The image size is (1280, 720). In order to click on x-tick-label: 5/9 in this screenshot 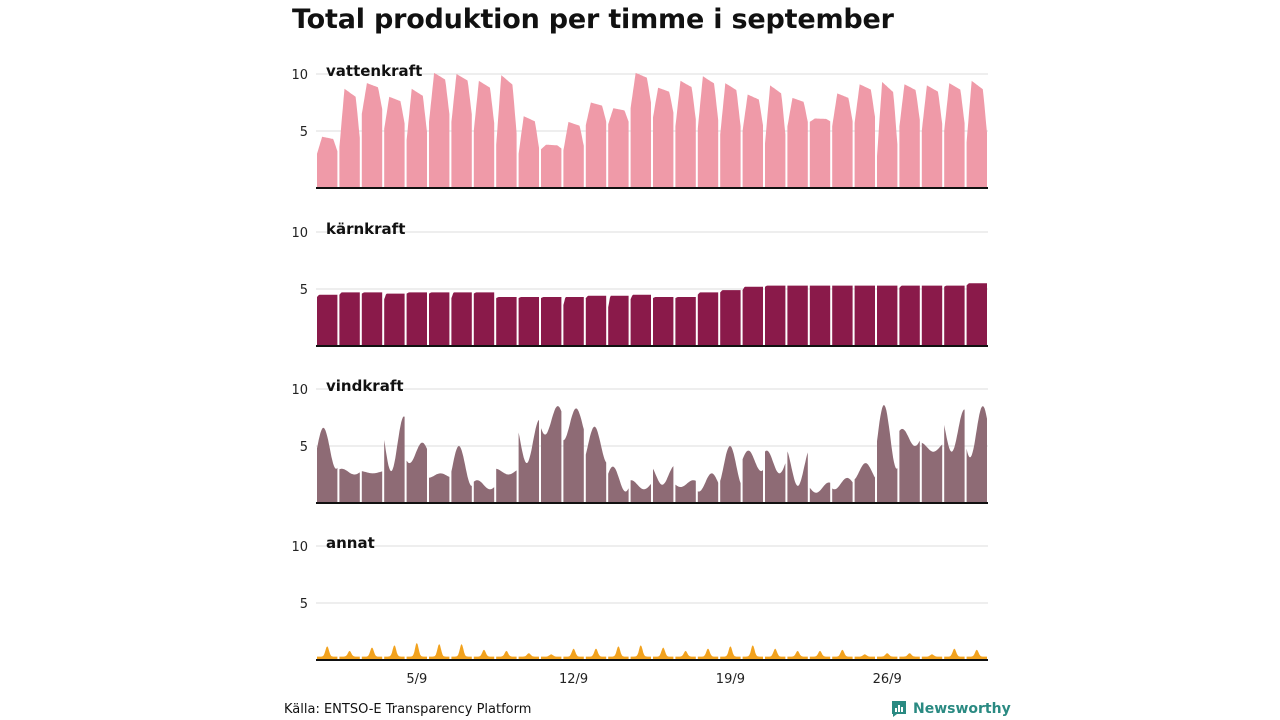, I will do `click(416, 679)`.